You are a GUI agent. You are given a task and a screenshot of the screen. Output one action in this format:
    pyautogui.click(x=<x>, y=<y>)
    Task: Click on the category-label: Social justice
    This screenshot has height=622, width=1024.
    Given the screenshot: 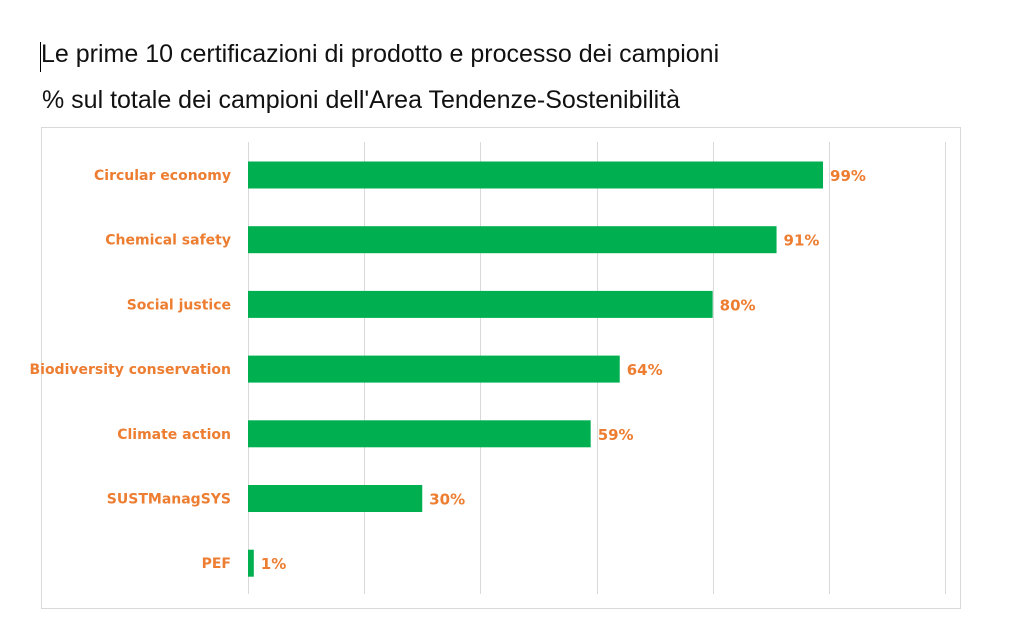 What is the action you would take?
    pyautogui.click(x=179, y=305)
    